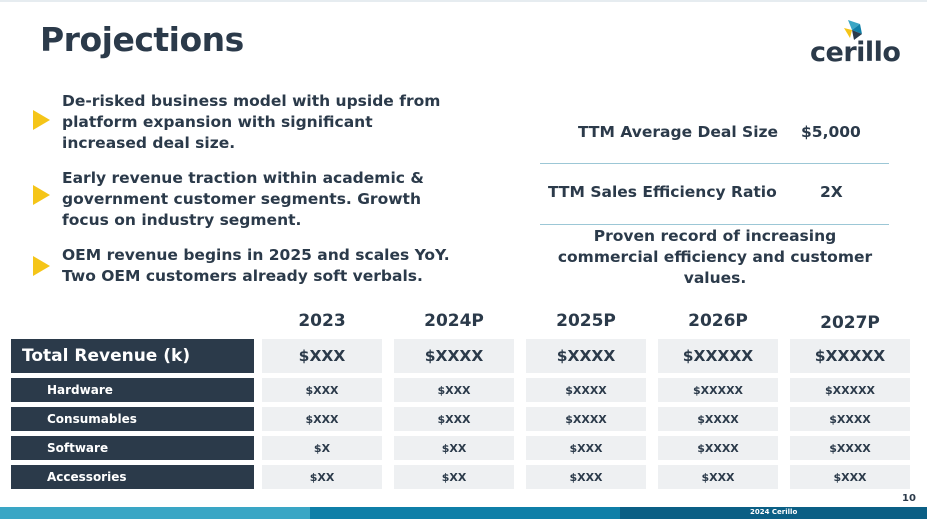 The height and width of the screenshot is (519, 927). Describe the element at coordinates (463, 1) in the screenshot. I see `top-rule` at that location.